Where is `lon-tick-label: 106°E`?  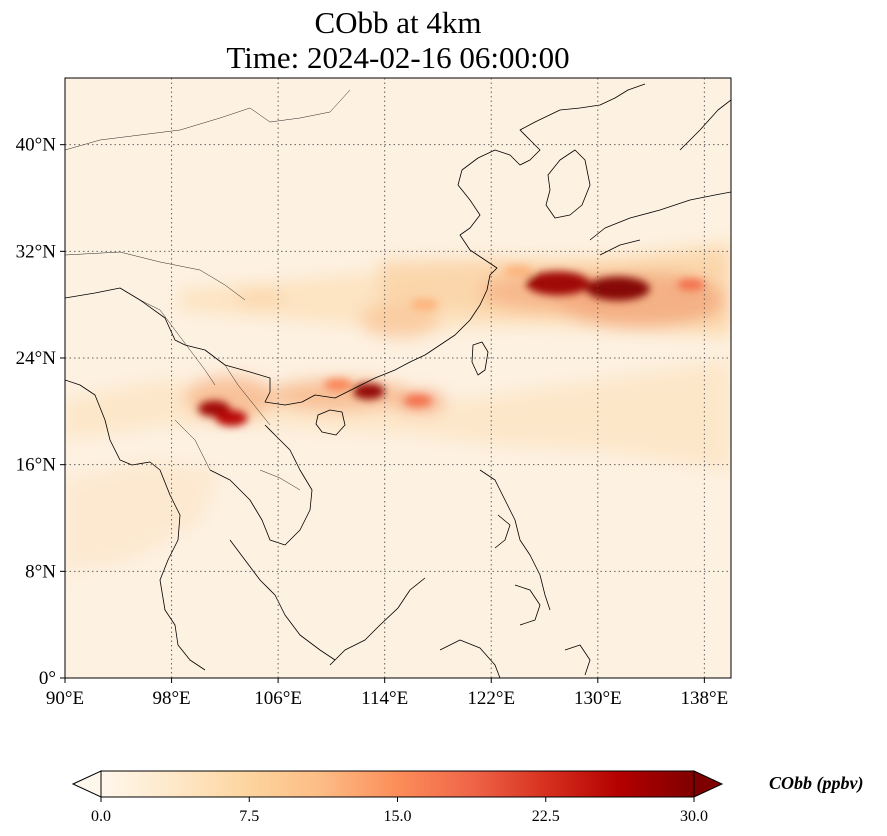 lon-tick-label: 106°E is located at coordinates (278, 698).